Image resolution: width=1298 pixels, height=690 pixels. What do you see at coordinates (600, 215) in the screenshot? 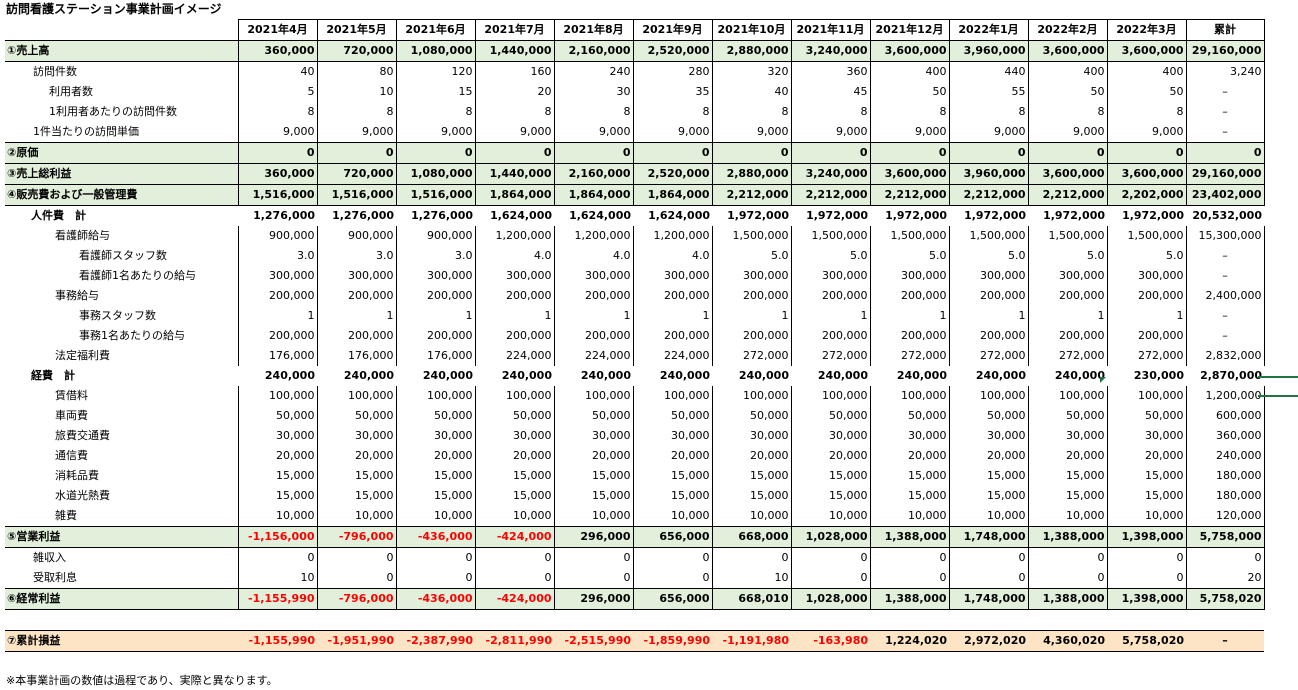
I see `table-cell: 1,624,000` at bounding box center [600, 215].